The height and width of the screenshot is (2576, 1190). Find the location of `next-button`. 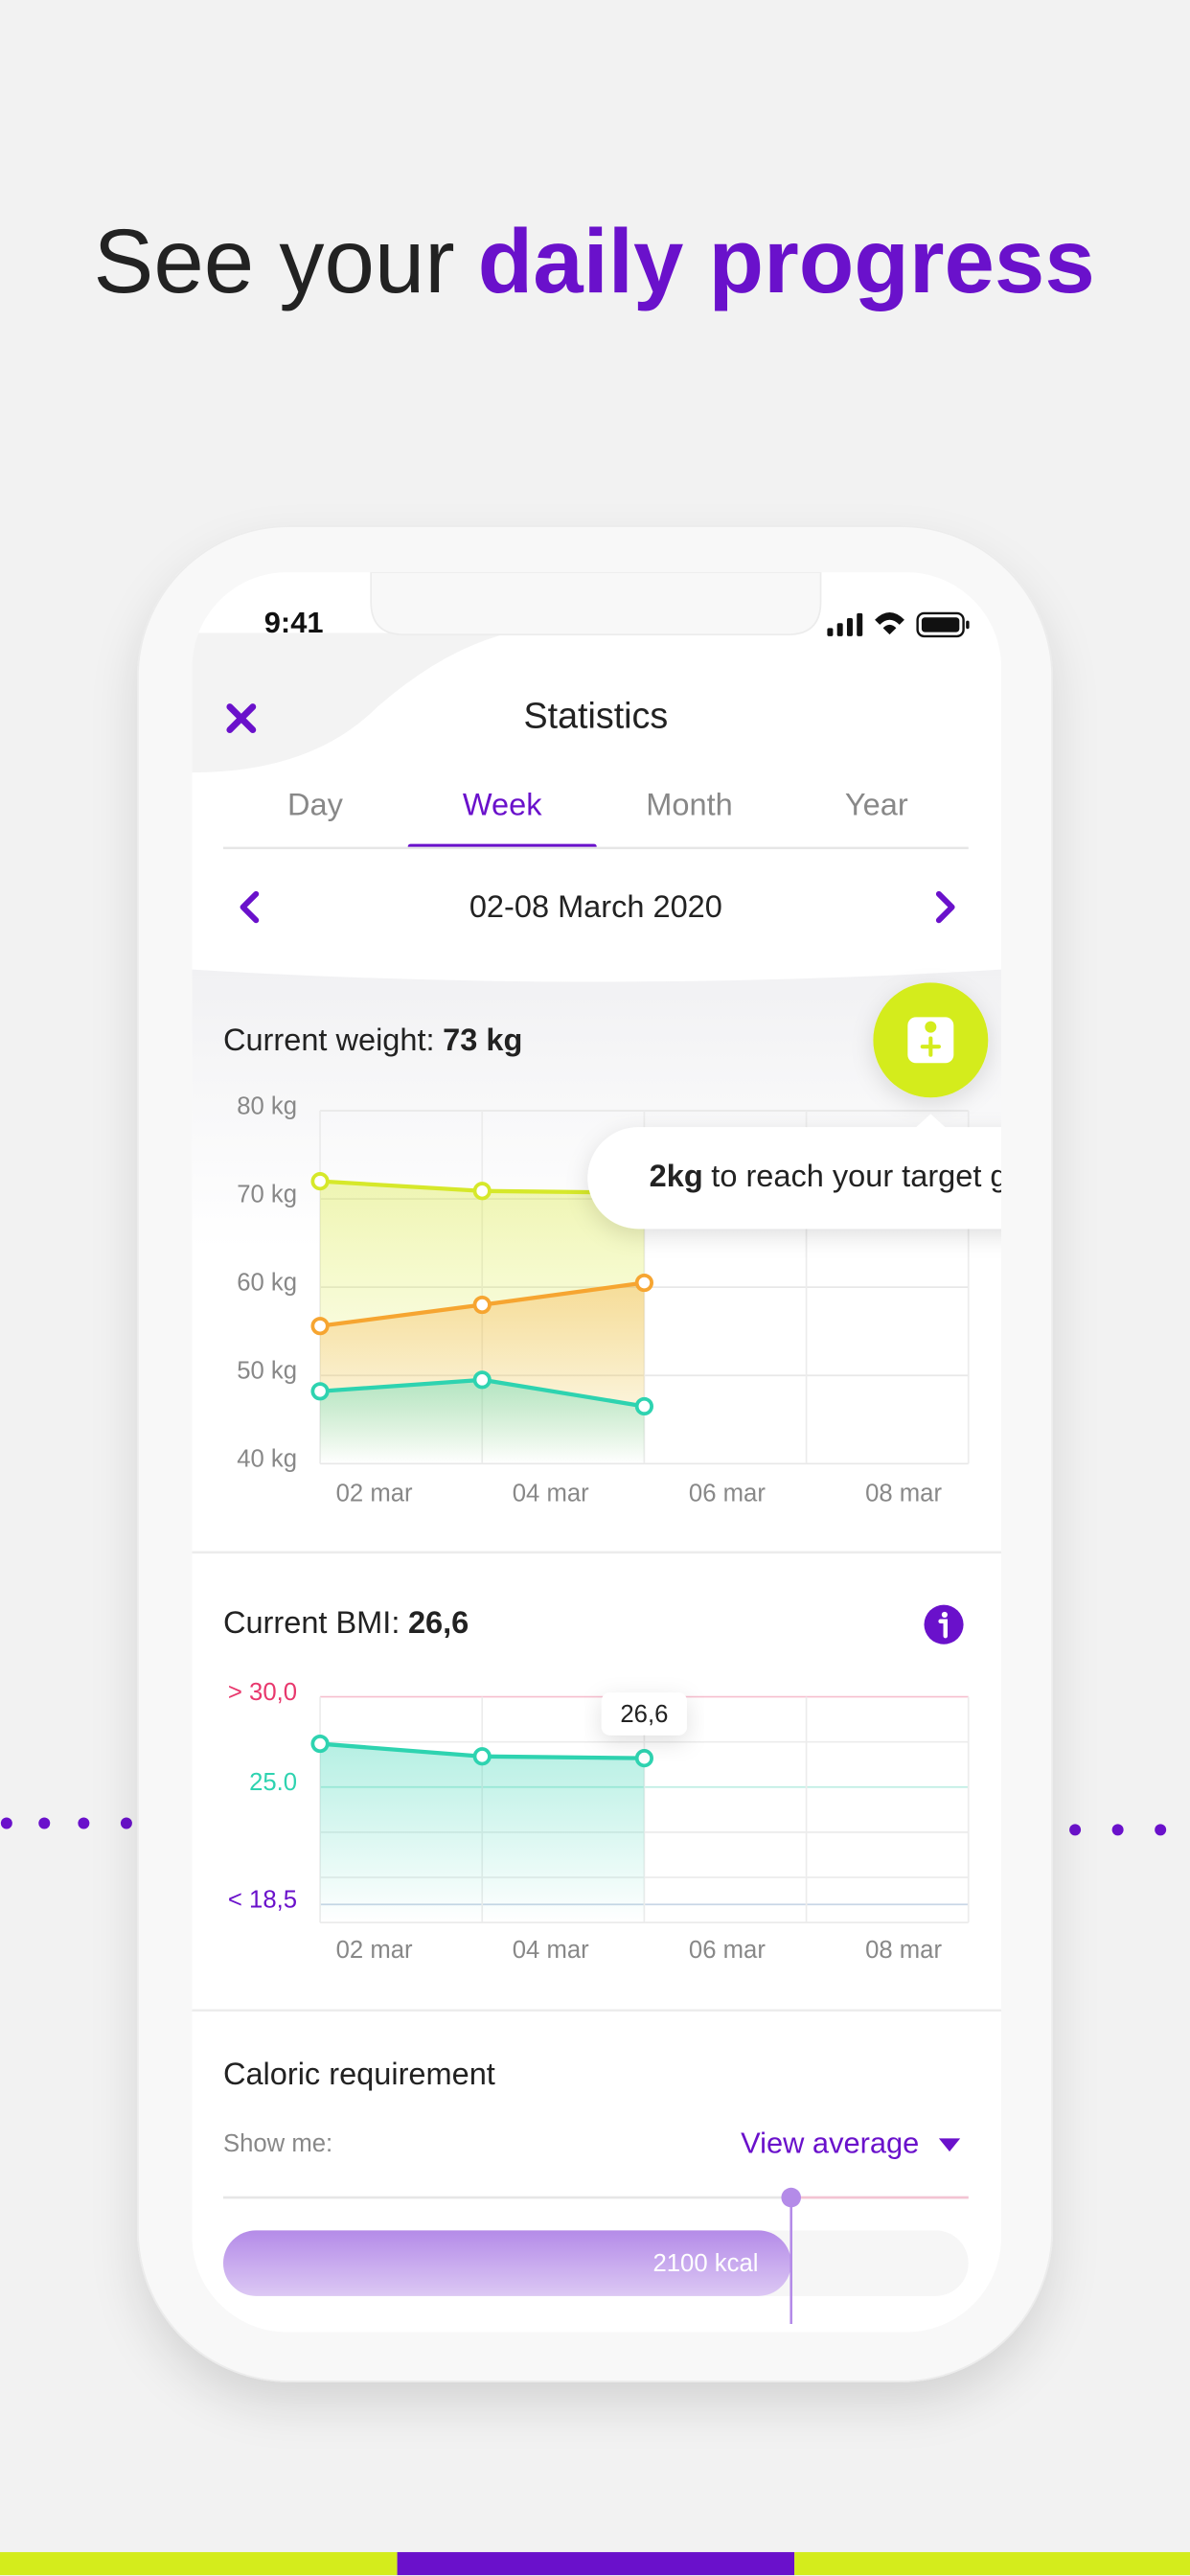

next-button is located at coordinates (945, 907).